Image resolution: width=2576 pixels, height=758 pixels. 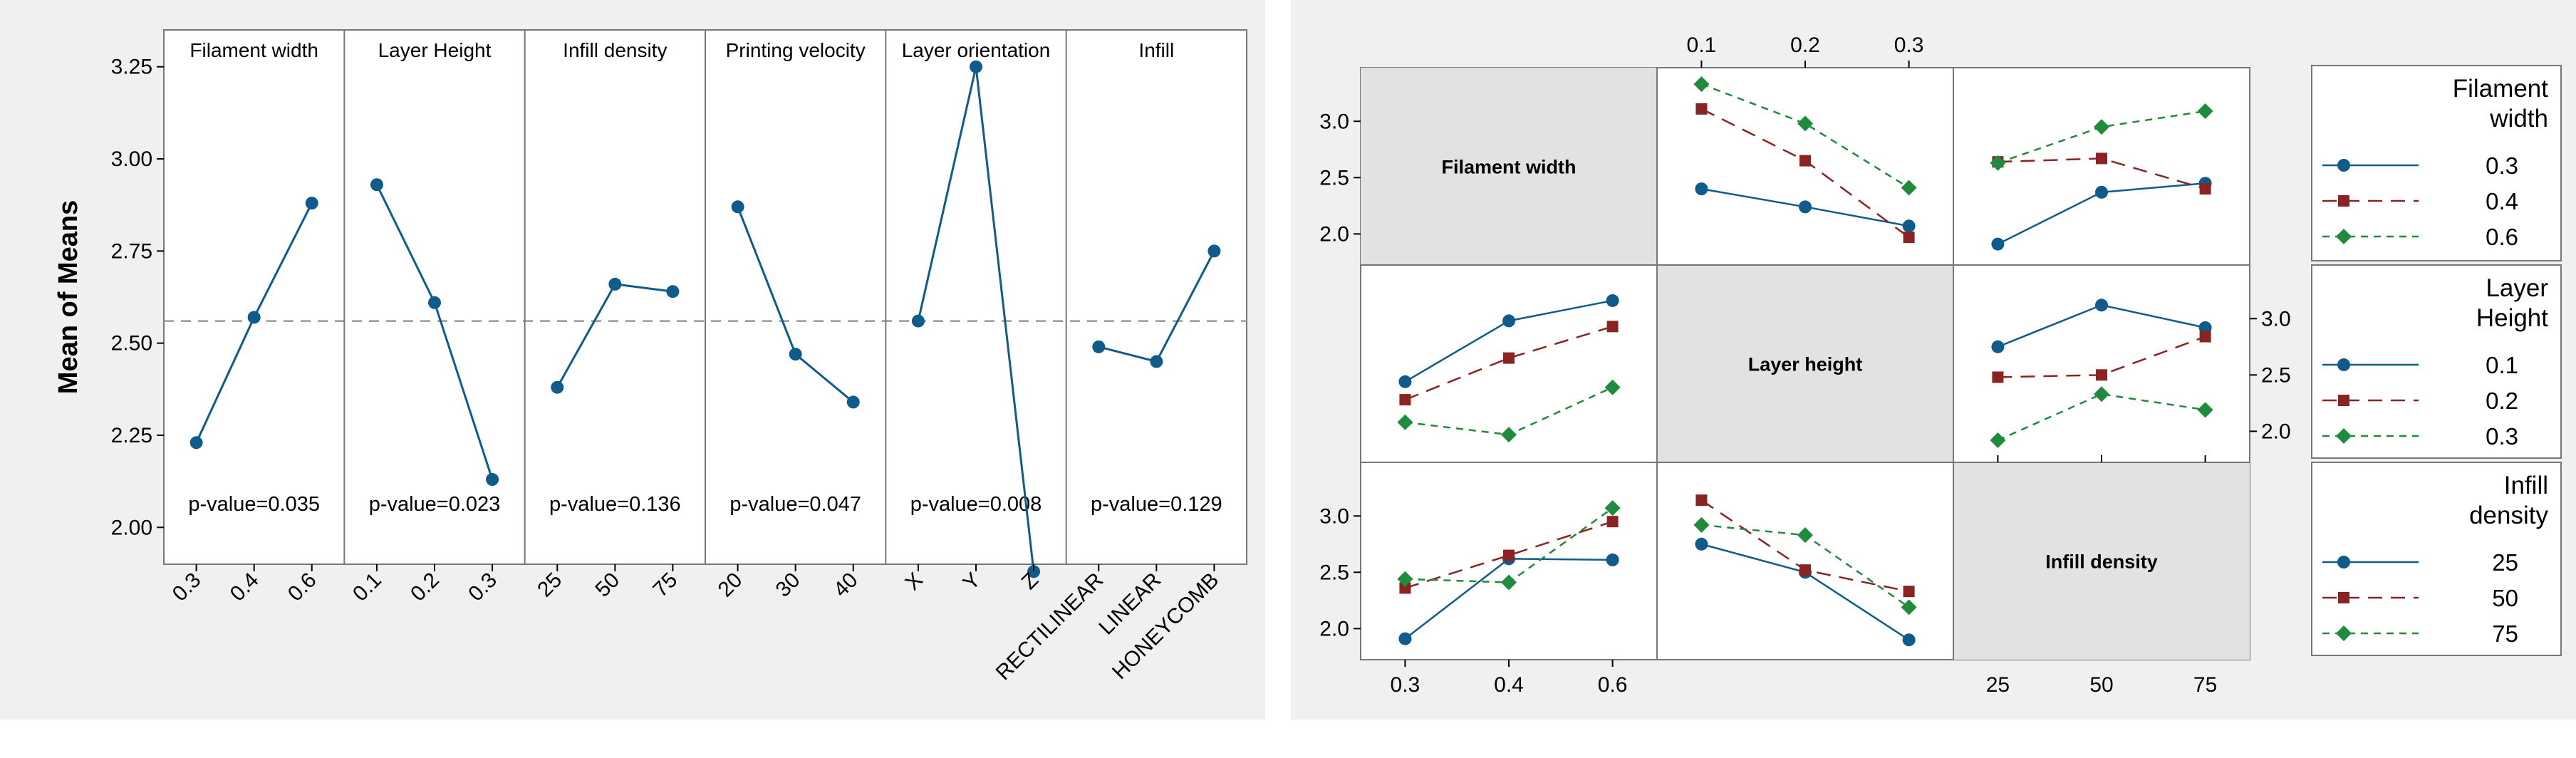 I want to click on a-factor-title: Filament width, so click(x=253, y=50).